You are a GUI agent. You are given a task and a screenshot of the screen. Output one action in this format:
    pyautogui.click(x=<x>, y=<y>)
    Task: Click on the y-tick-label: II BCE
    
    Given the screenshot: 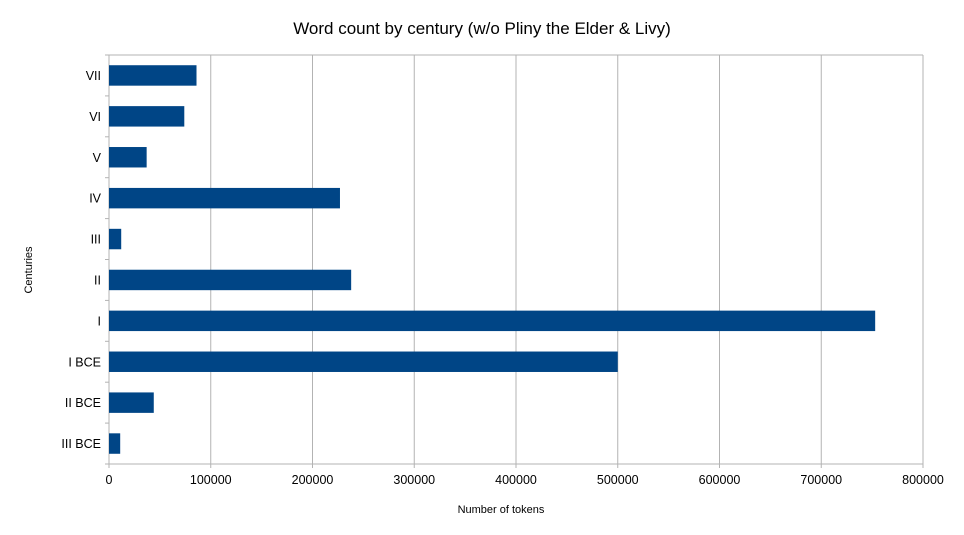 What is the action you would take?
    pyautogui.click(x=83, y=403)
    